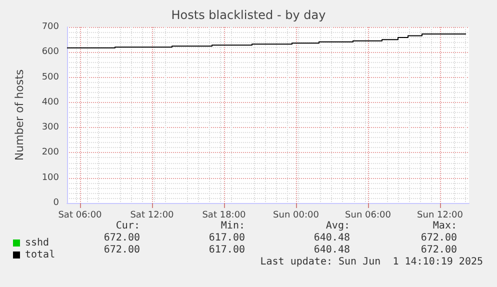 The width and height of the screenshot is (497, 287). I want to click on x-tick-label: Sat 18:00, so click(224, 215).